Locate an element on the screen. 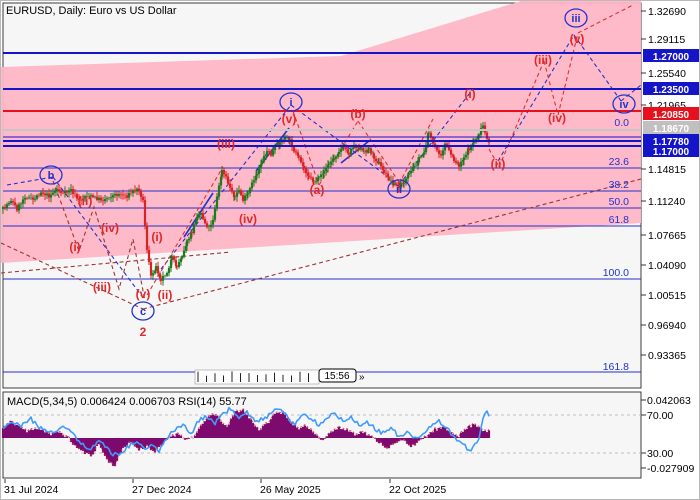 The width and height of the screenshot is (700, 500). fib-level-label: 0.0 is located at coordinates (621, 123).